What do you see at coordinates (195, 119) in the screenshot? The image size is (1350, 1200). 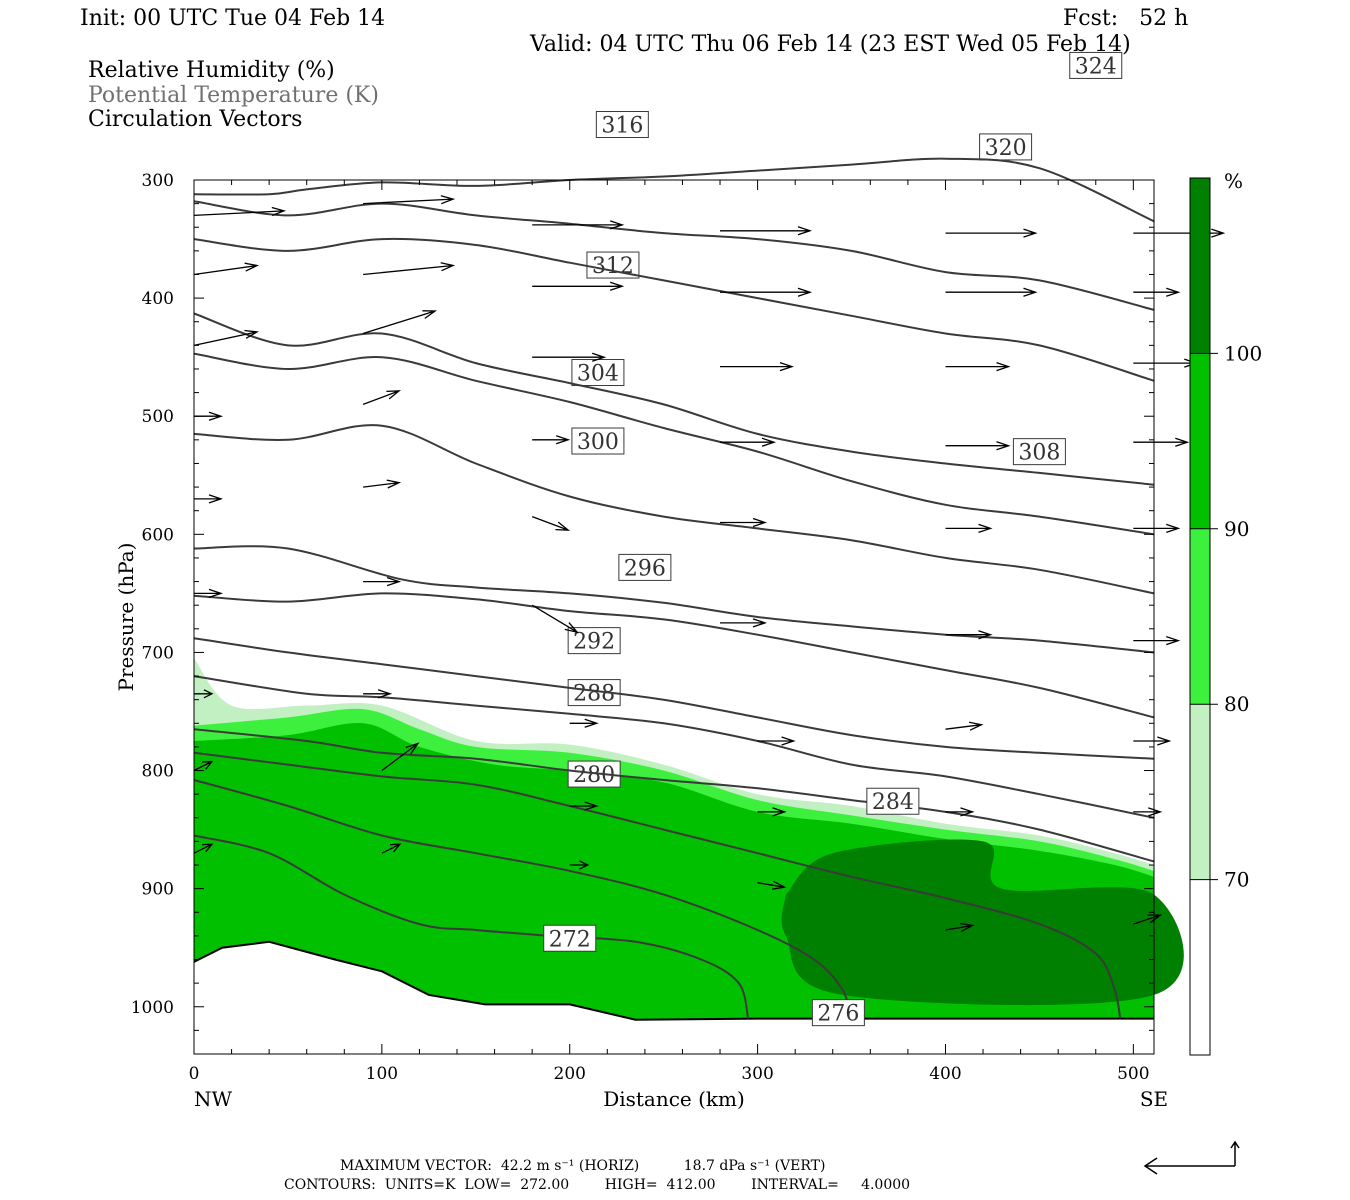 I see `legend-vectors: Circulation Vectors` at bounding box center [195, 119].